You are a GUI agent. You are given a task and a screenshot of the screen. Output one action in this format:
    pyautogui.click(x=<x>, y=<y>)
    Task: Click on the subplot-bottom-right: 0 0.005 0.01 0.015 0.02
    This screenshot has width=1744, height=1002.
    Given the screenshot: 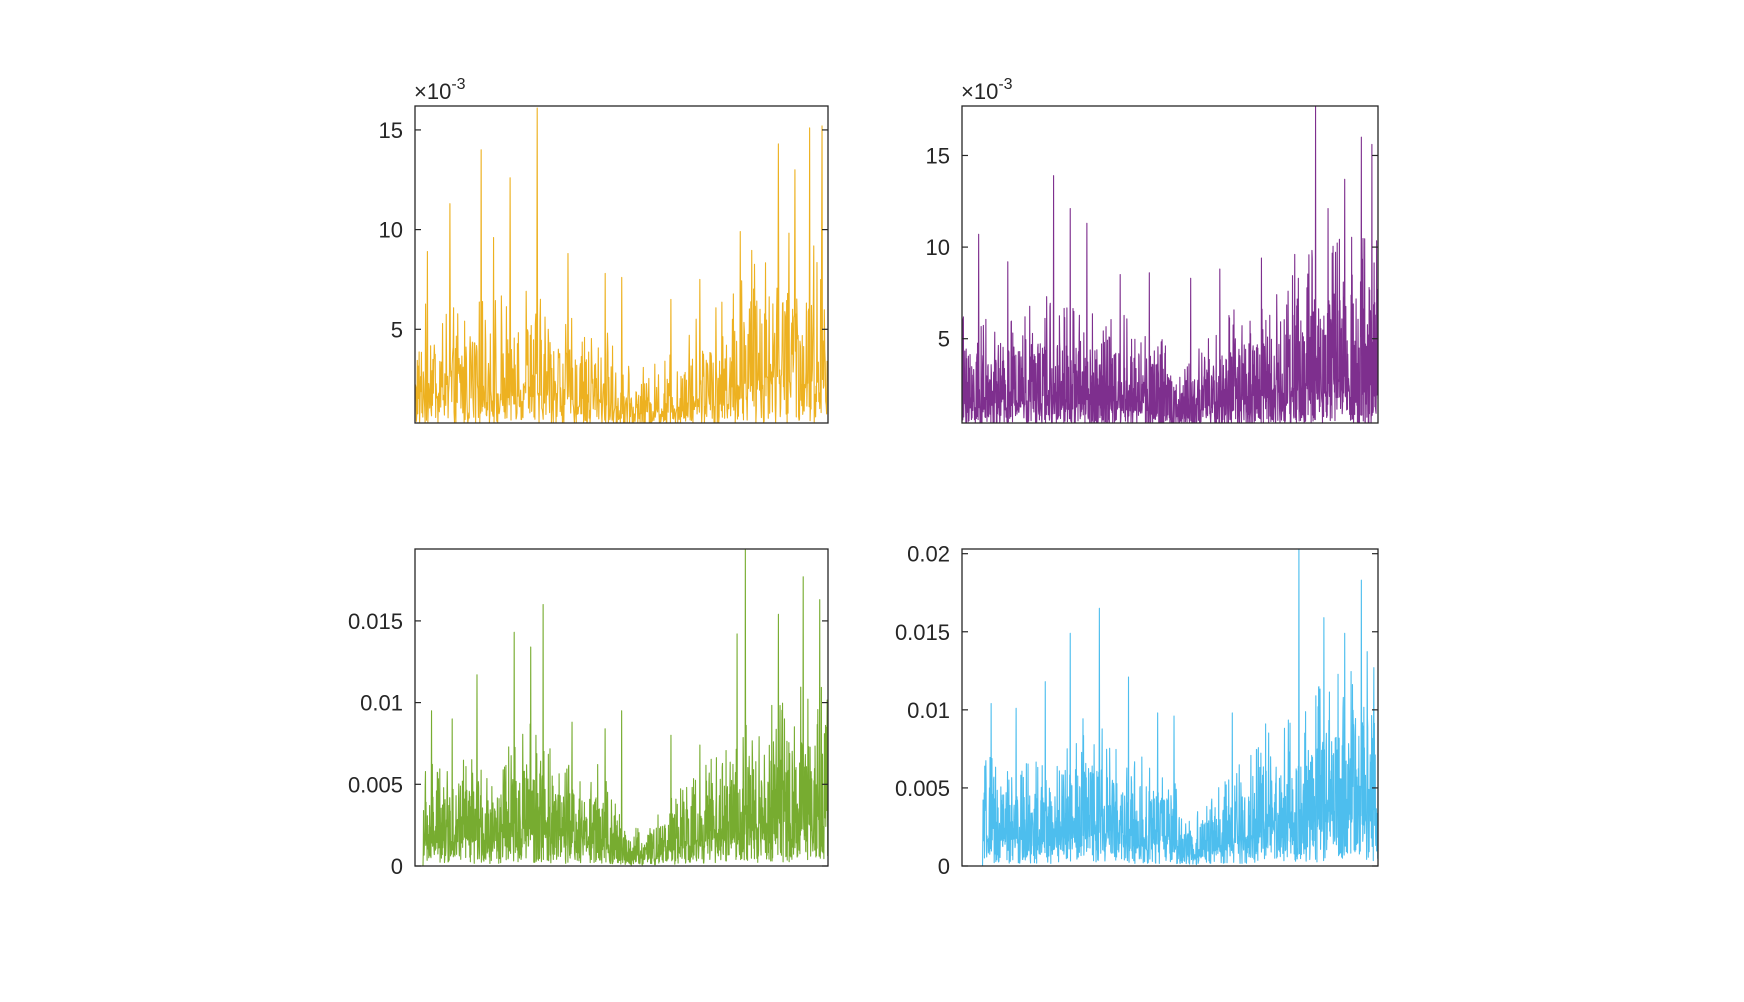 What is the action you would take?
    pyautogui.click(x=1137, y=710)
    